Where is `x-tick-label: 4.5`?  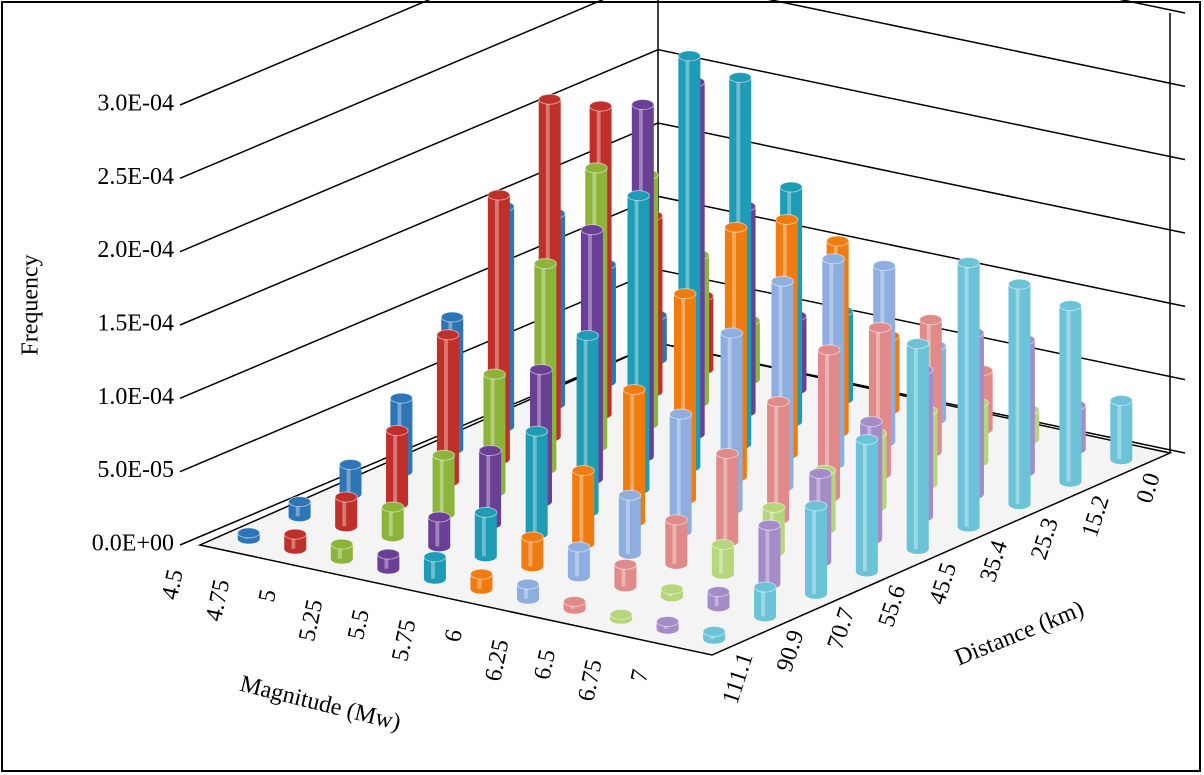
x-tick-label: 4.5 is located at coordinates (173, 584).